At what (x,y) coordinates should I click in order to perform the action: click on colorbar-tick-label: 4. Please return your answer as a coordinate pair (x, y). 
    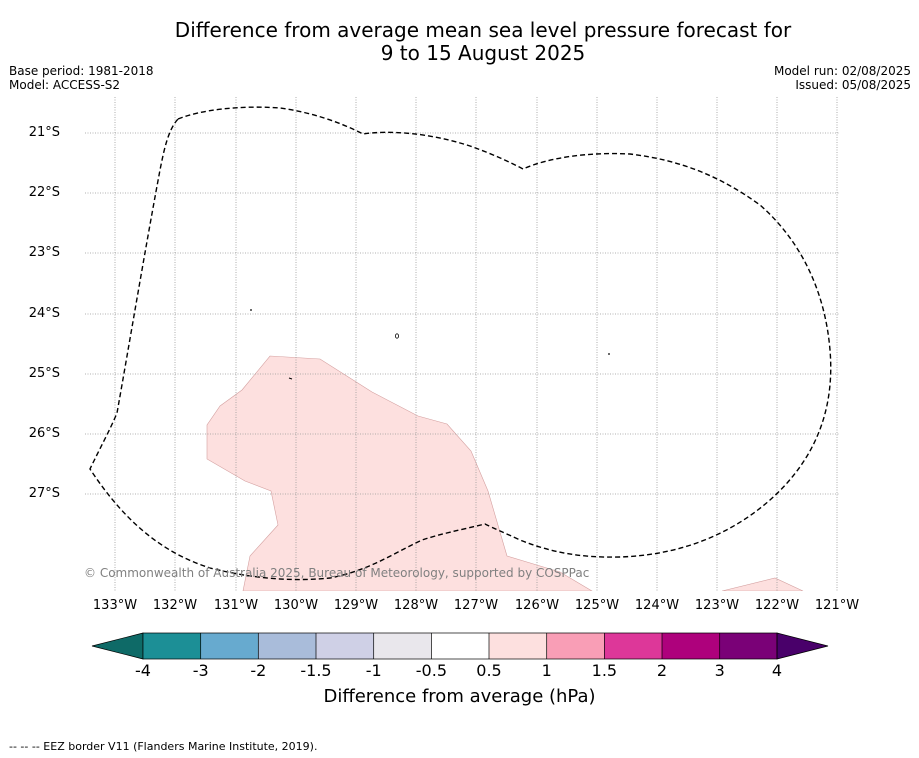
    Looking at the image, I should click on (777, 670).